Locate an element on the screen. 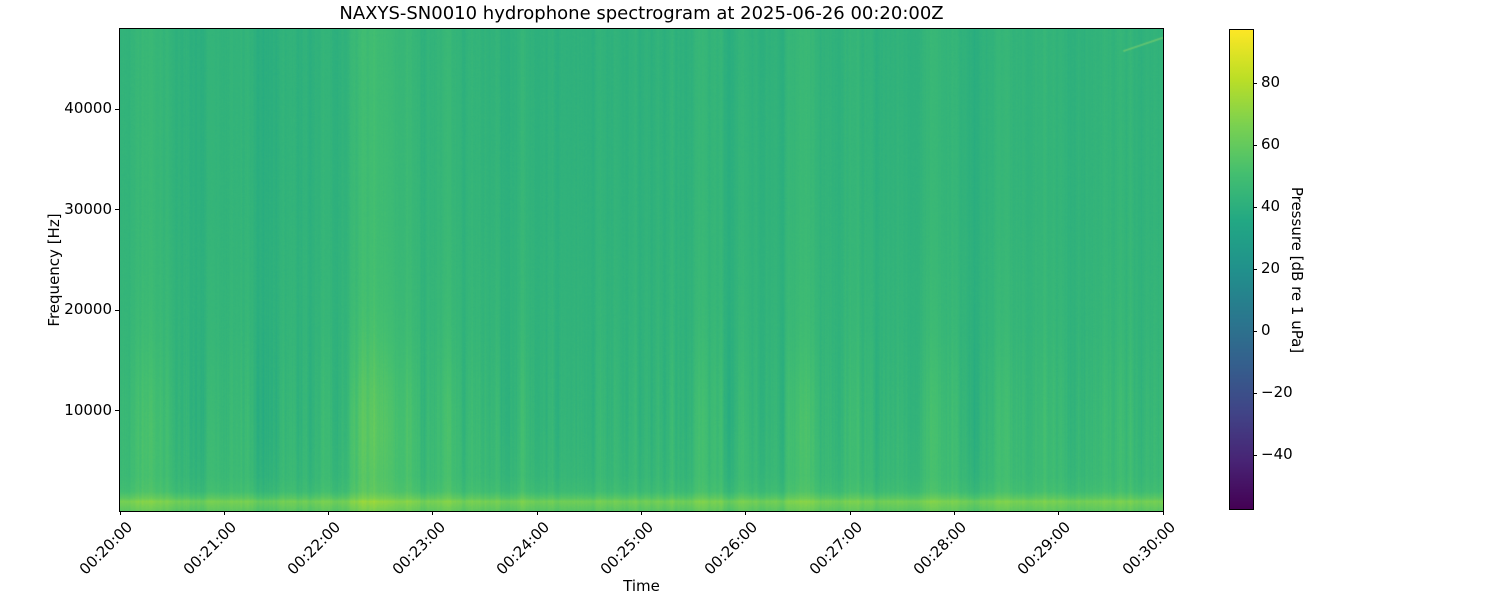 The height and width of the screenshot is (600, 1500). colorbar-tick-40-label: 40 is located at coordinates (1271, 206).